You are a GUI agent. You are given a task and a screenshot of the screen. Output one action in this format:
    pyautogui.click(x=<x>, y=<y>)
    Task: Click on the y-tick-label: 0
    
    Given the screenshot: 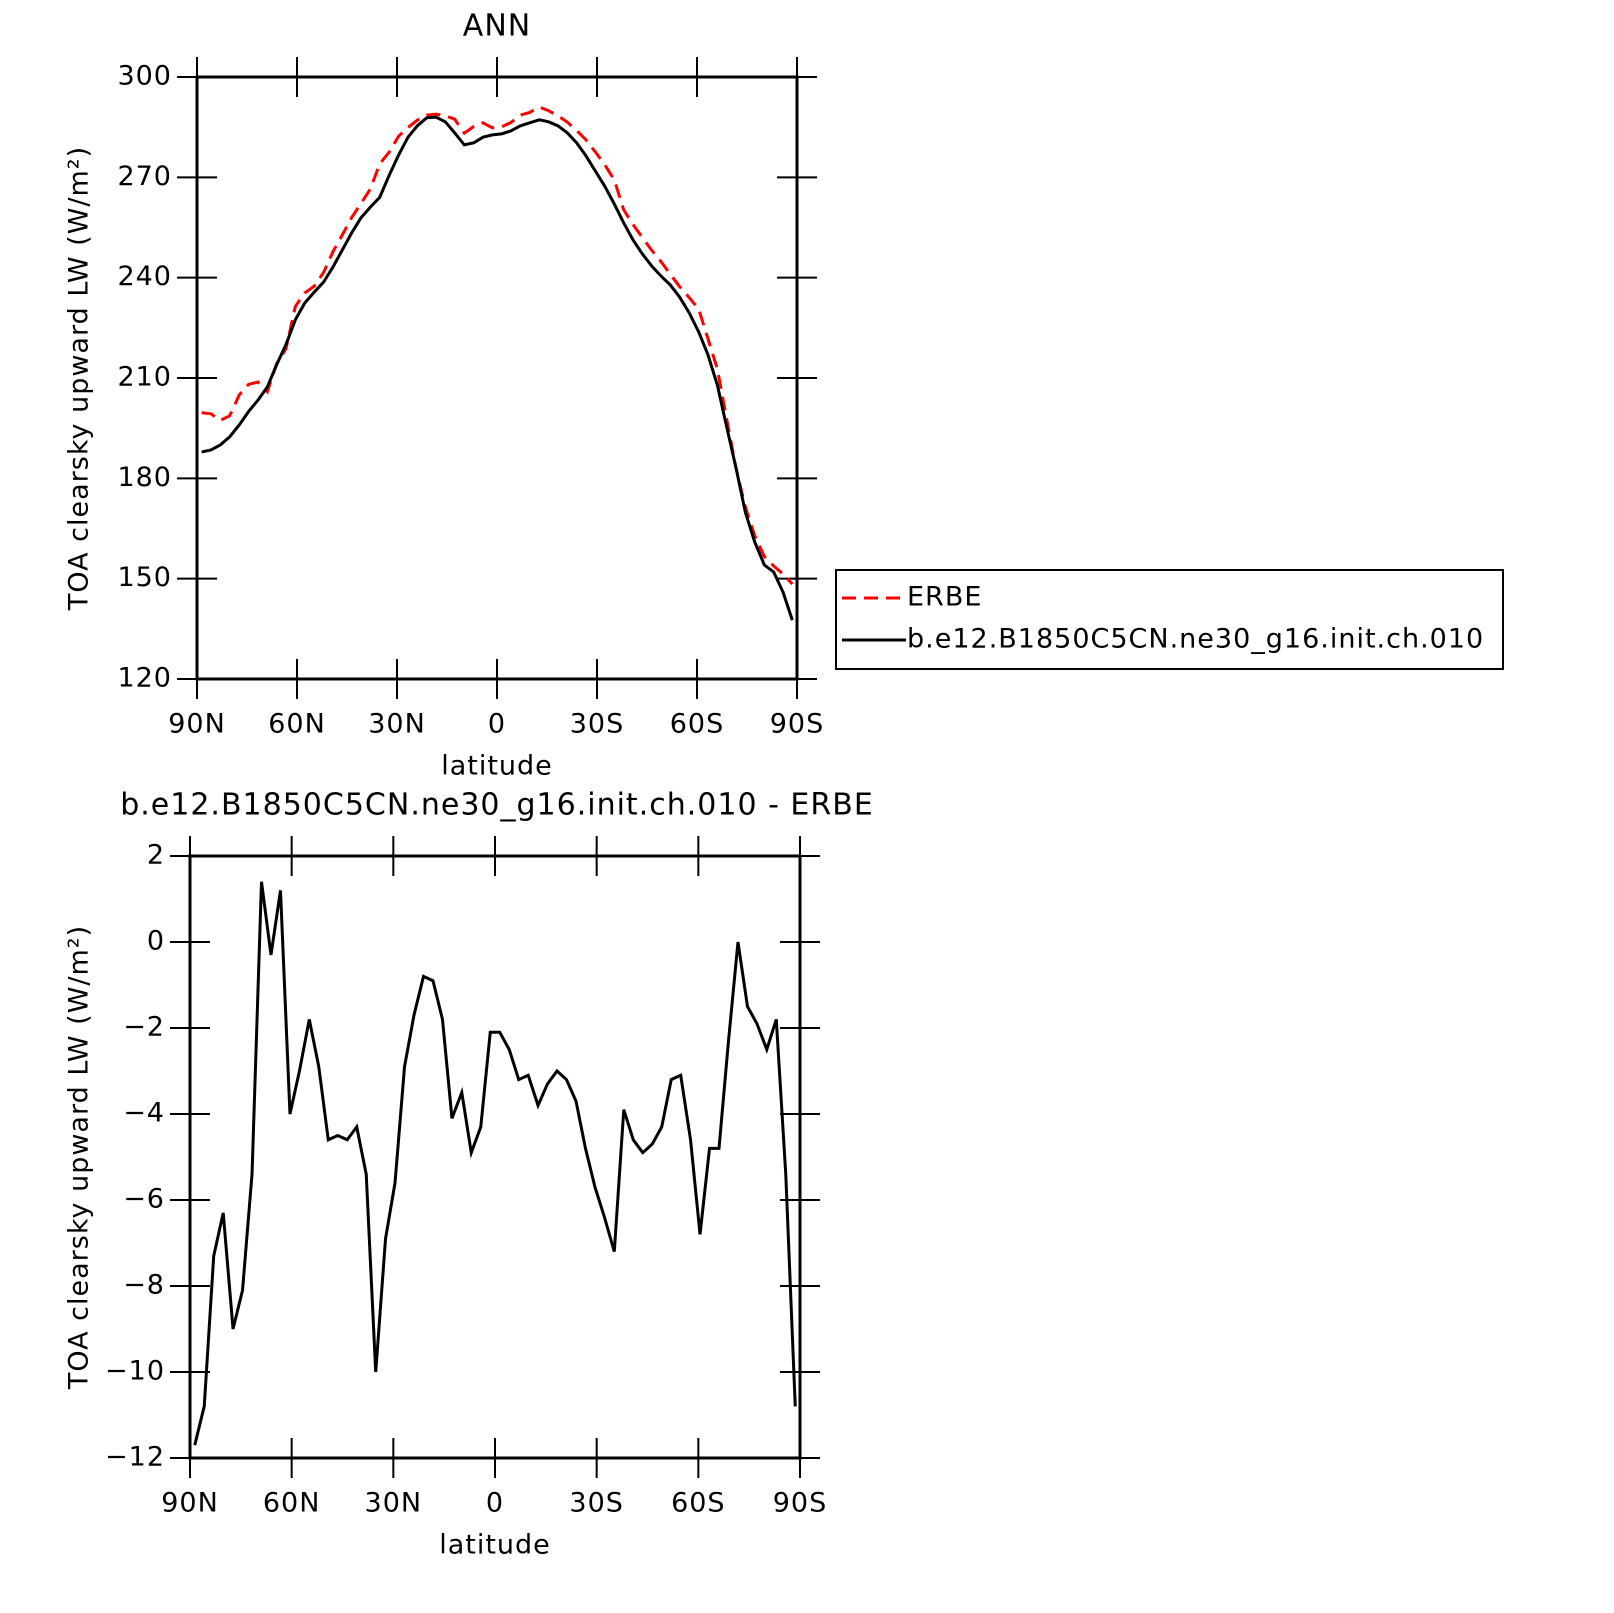 What is the action you would take?
    pyautogui.click(x=156, y=941)
    